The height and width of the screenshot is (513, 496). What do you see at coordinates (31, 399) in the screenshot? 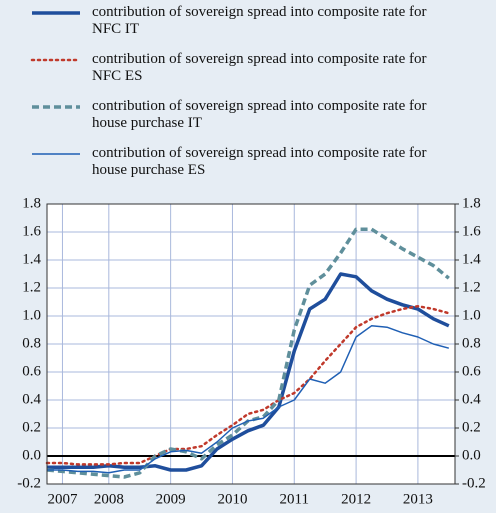
I see `y-tick-label: 0.4` at bounding box center [31, 399].